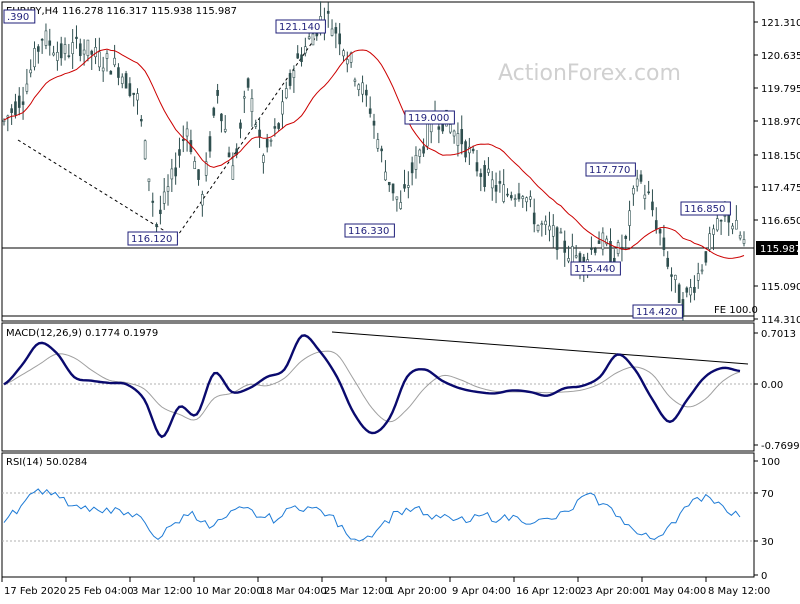  I want to click on price-y-tick-label: 120.635, so click(780, 56).